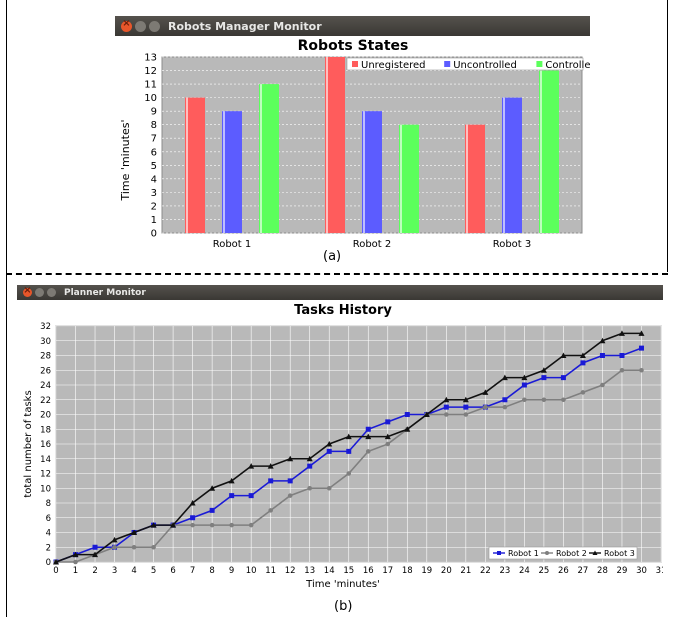 This screenshot has height=617, width=673. I want to click on line-y-tick-label: 16, so click(45, 445).